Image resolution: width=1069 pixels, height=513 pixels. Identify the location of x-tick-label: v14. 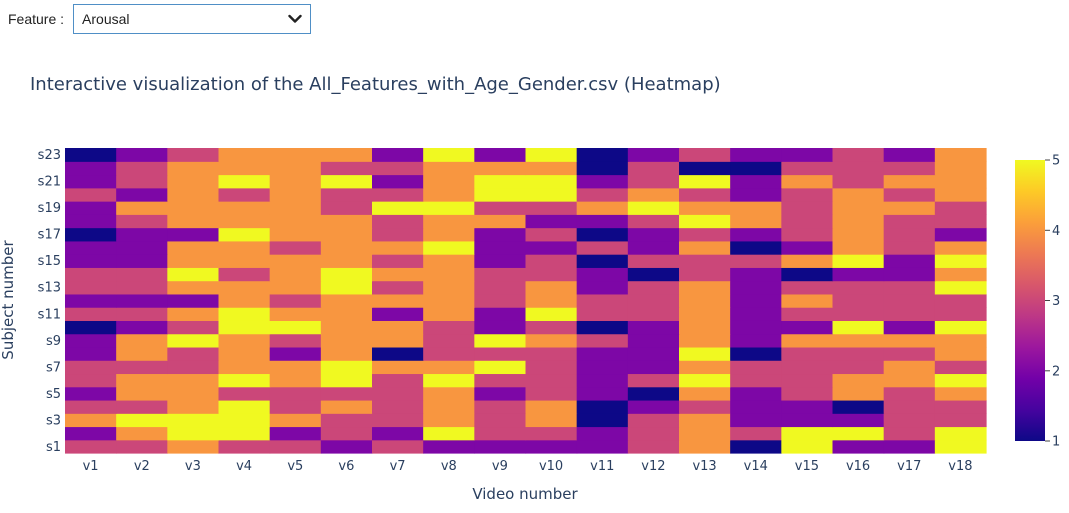
(756, 466).